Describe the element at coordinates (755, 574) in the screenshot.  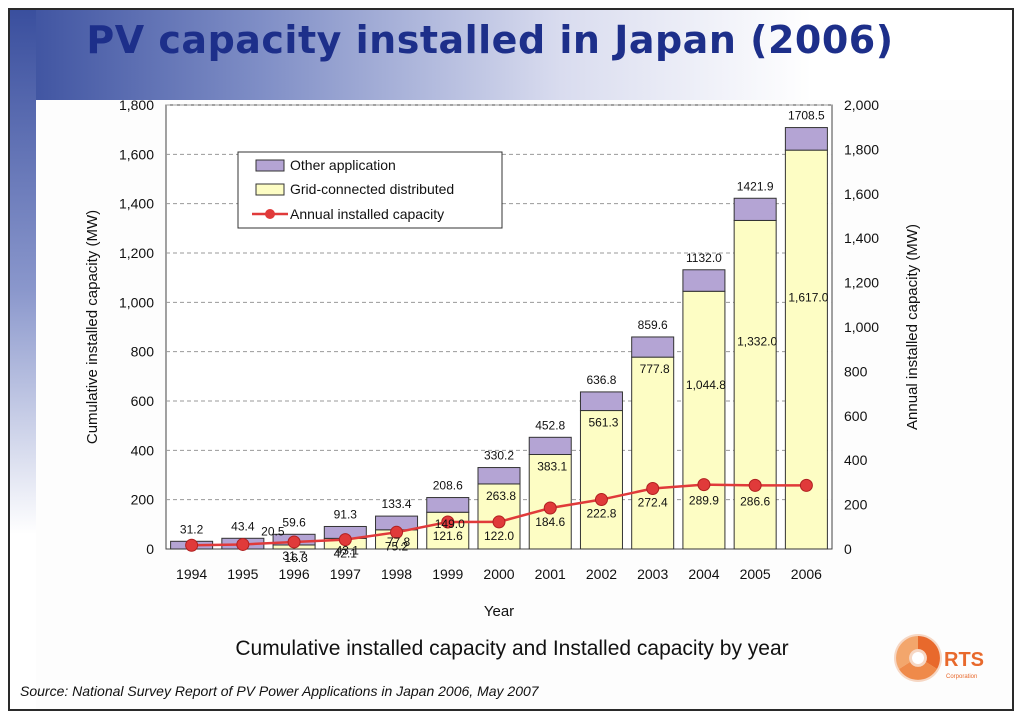
I see `x-tick-label: 2005` at that location.